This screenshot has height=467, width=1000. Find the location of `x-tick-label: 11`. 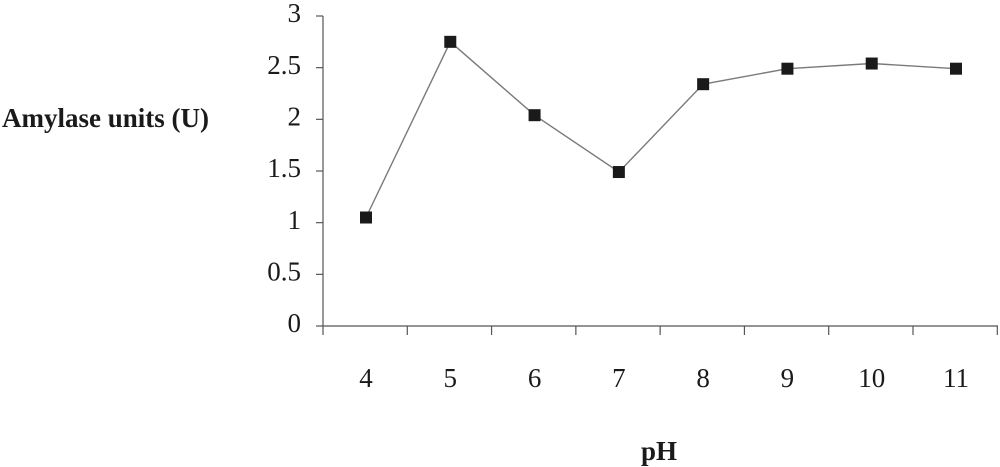

x-tick-label: 11 is located at coordinates (956, 378).